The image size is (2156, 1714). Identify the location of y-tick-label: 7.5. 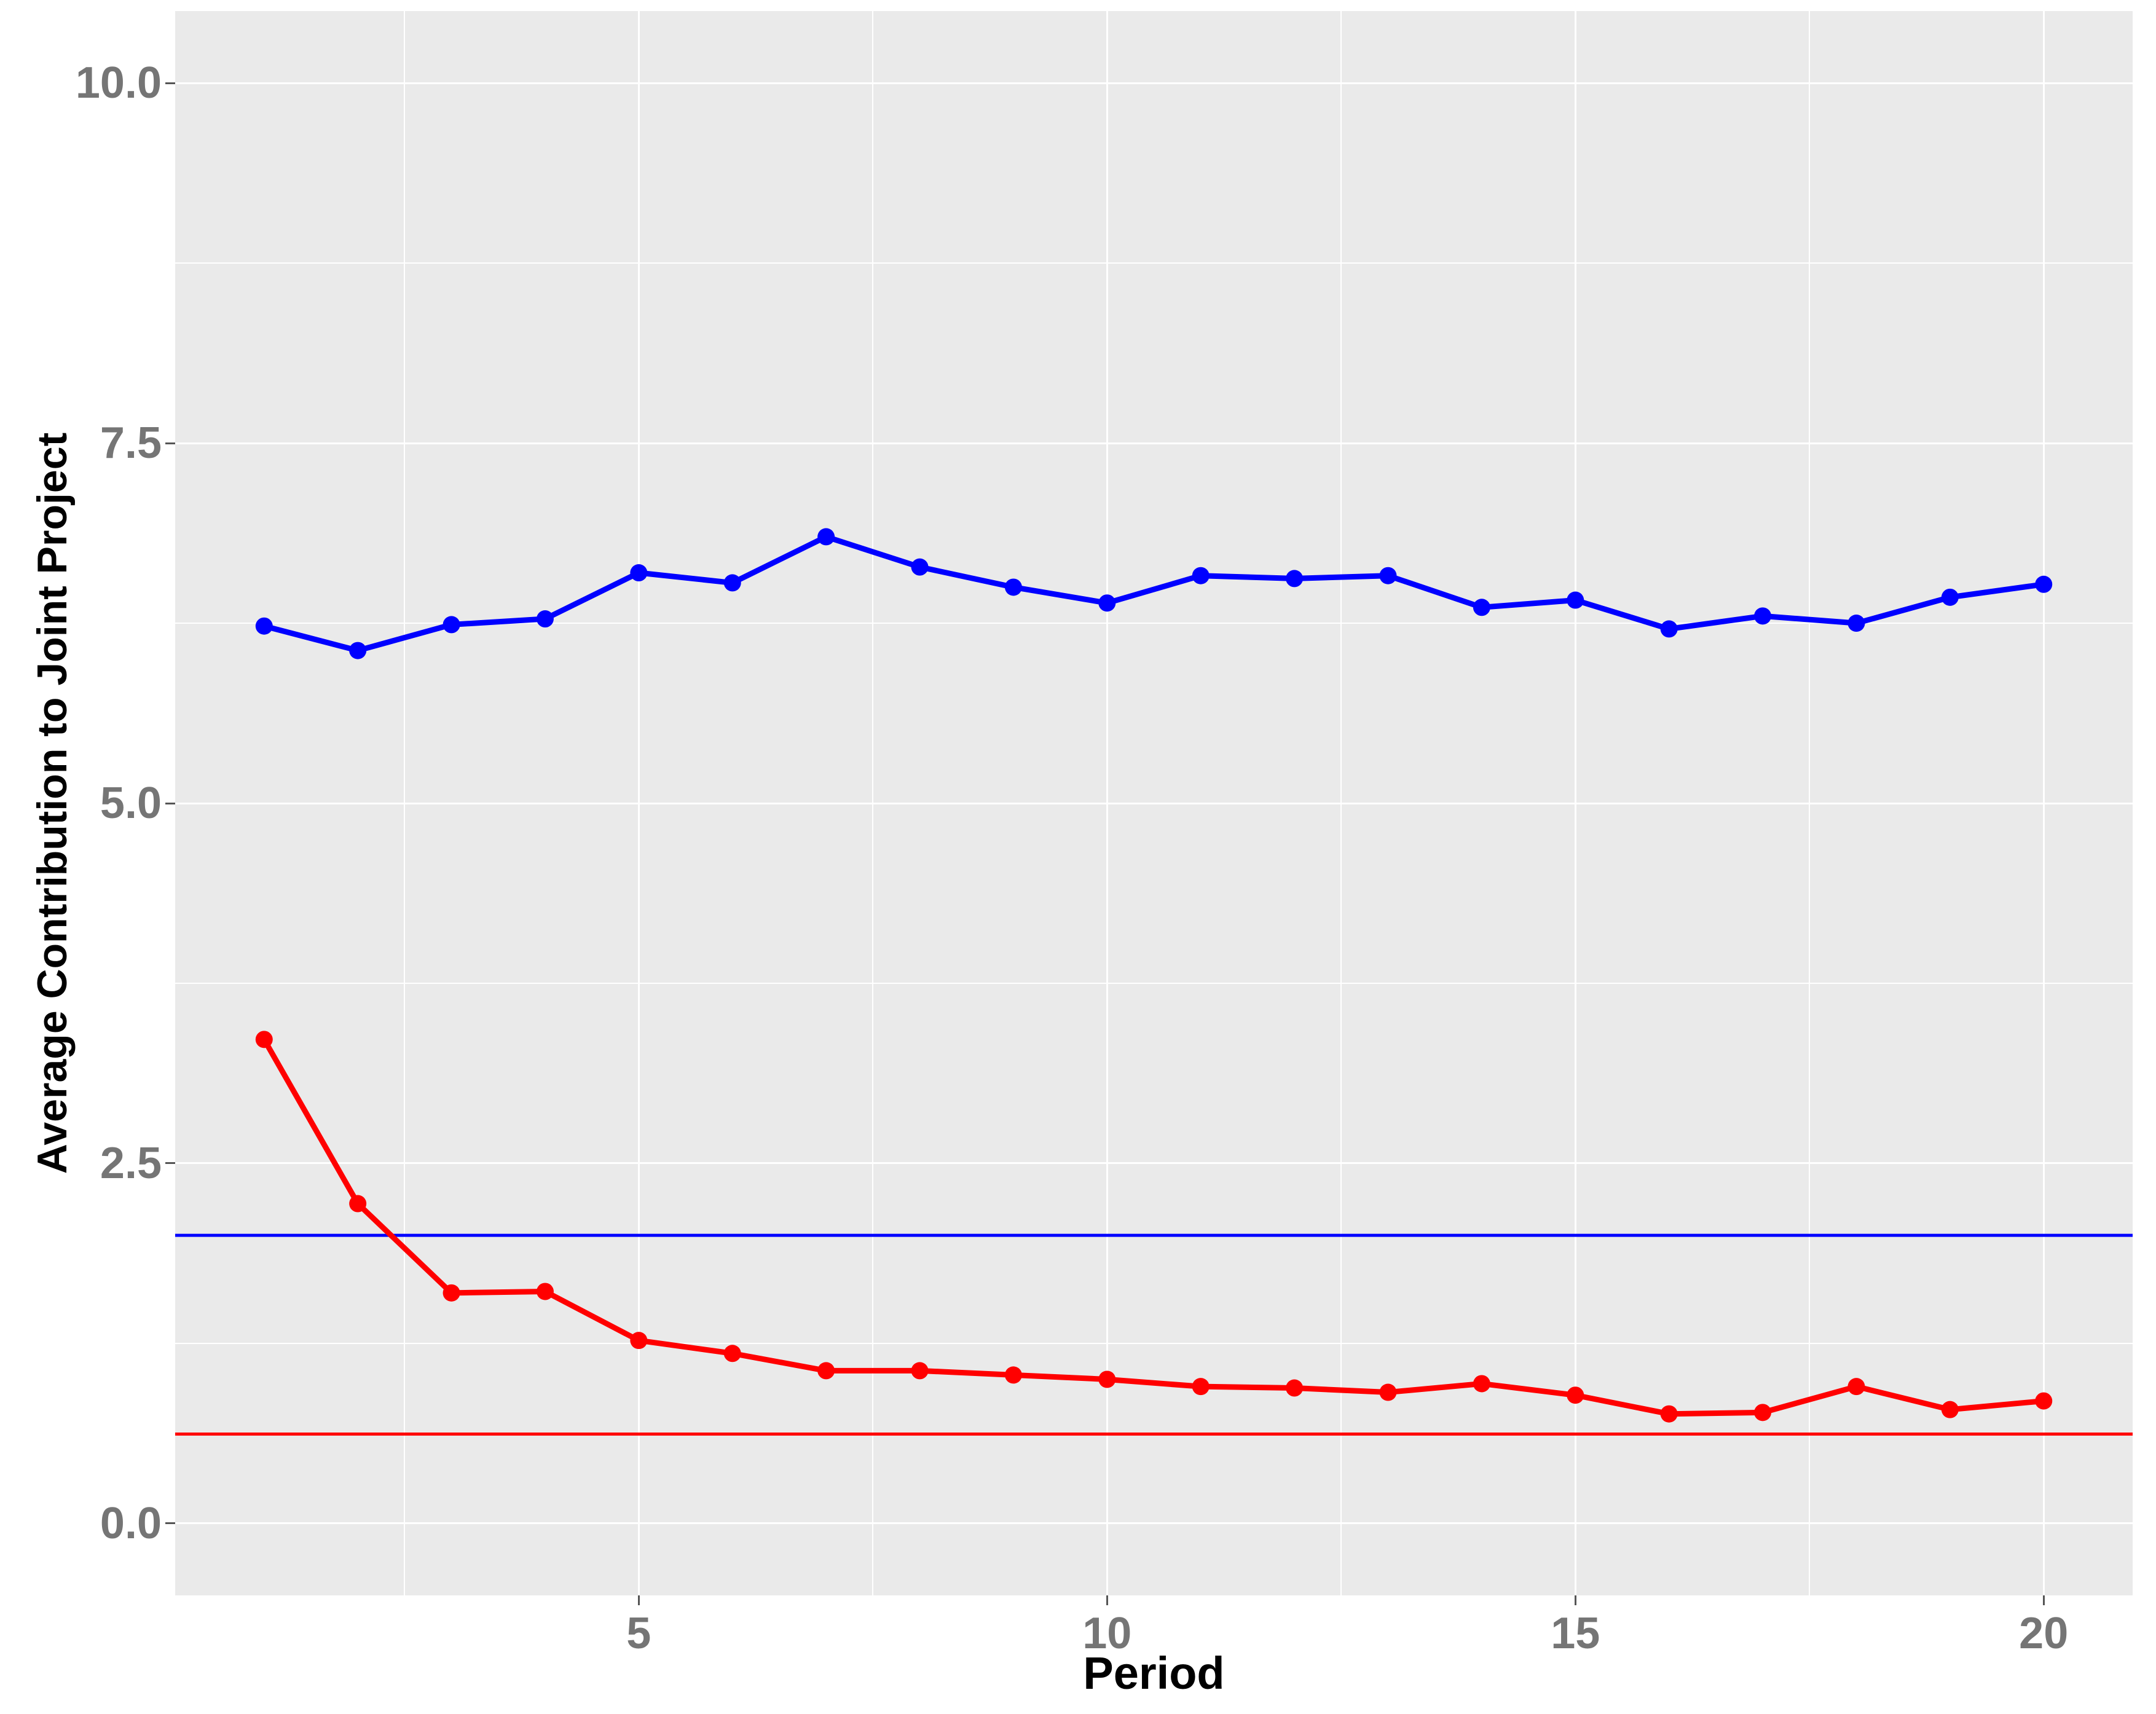
(131, 443).